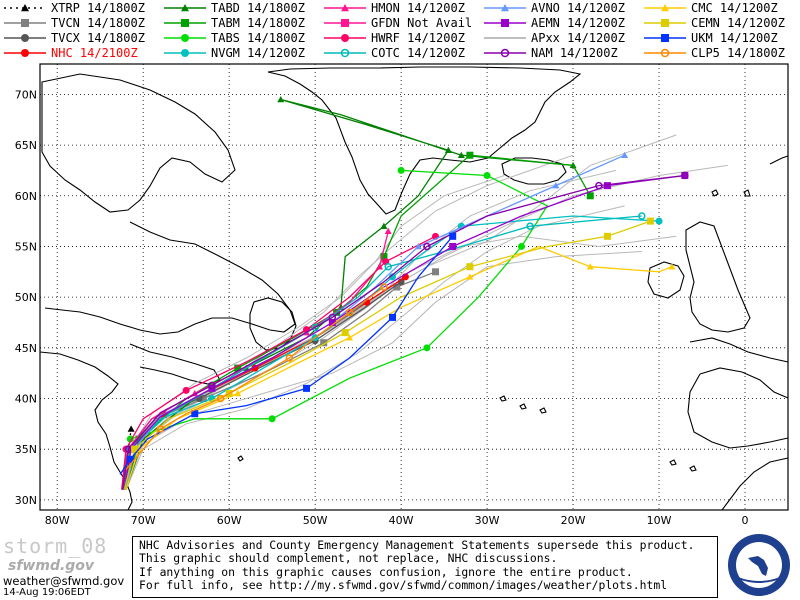 The width and height of the screenshot is (800, 600). Describe the element at coordinates (397, 22) in the screenshot. I see `legend-entry: GFDN Not Avail` at that location.